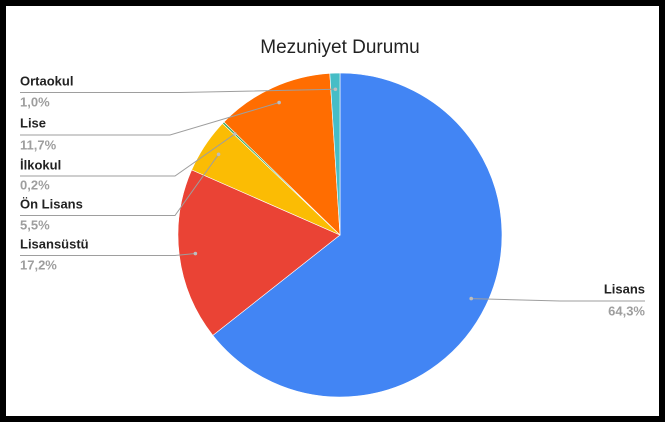 This screenshot has width=665, height=422. What do you see at coordinates (339, 47) in the screenshot?
I see `chart-title: Mezuniyet Durumu` at bounding box center [339, 47].